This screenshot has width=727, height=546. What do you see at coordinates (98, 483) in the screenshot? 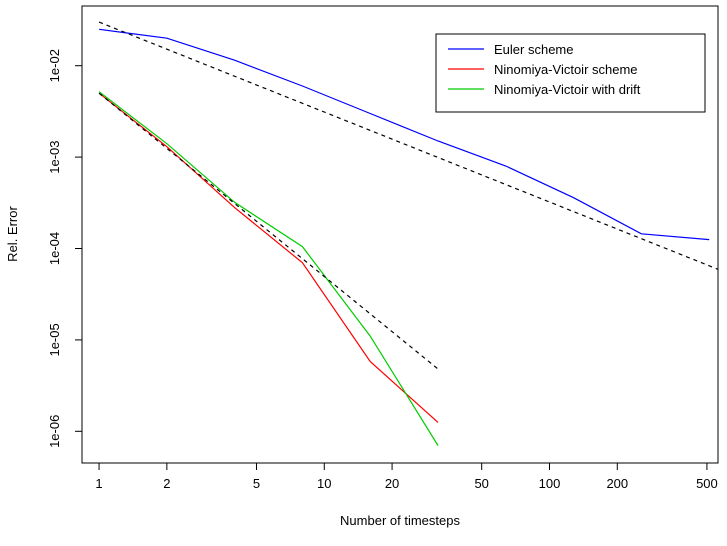
I see `x-tick-label: 1` at bounding box center [98, 483].